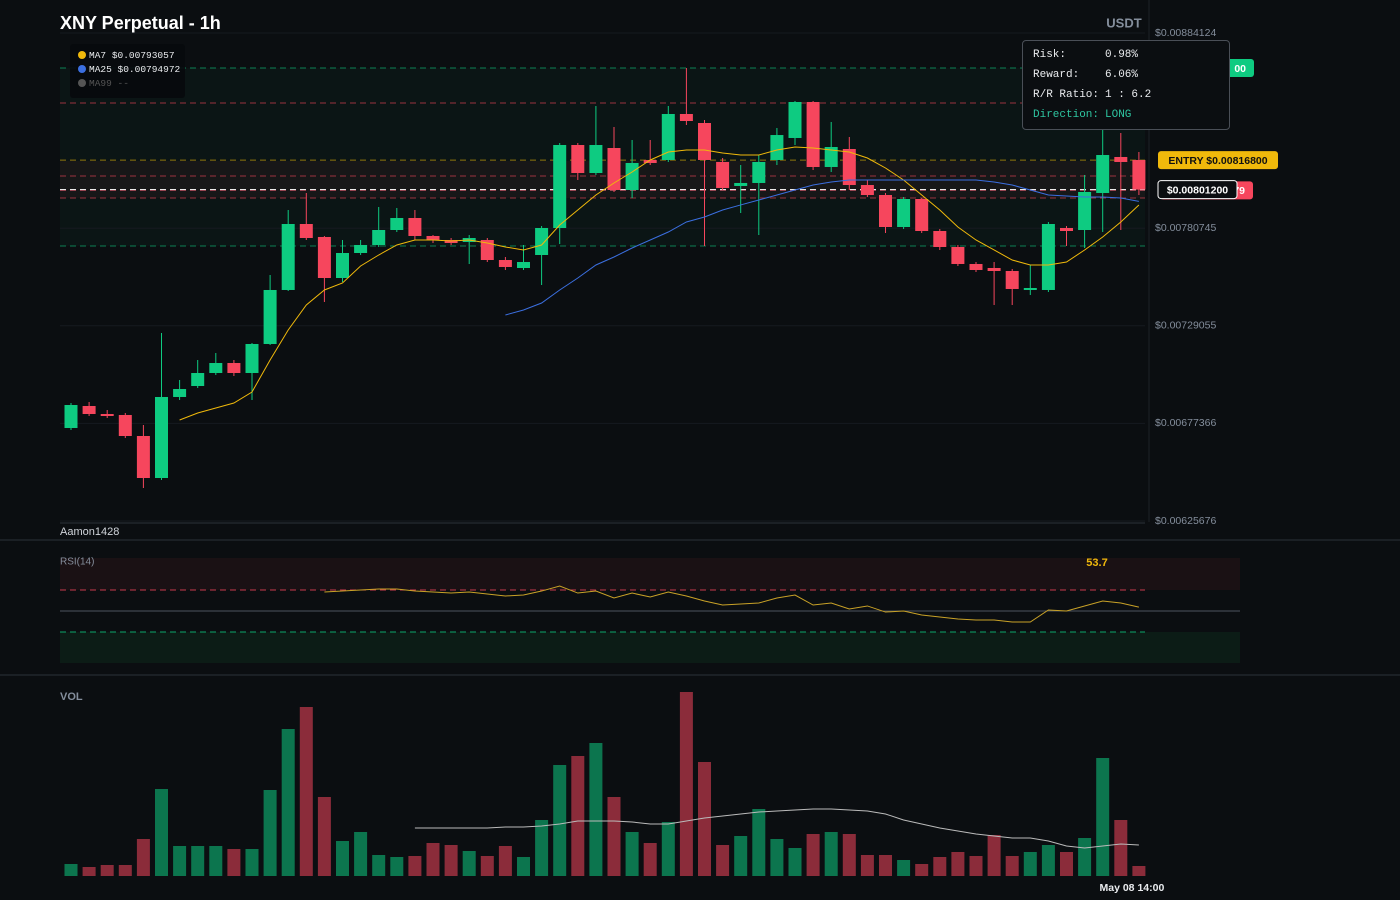  I want to click on legend-value: $0.00793057, so click(143, 55).